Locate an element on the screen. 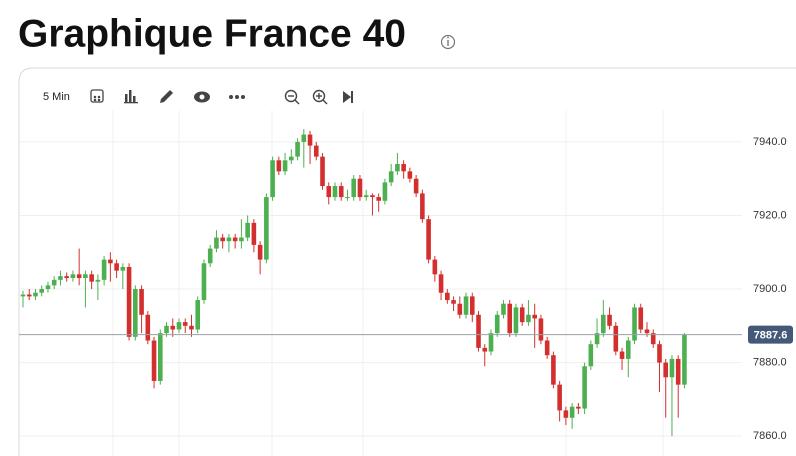 This screenshot has width=796, height=456. toolbar: 5 Min is located at coordinates (198, 97).